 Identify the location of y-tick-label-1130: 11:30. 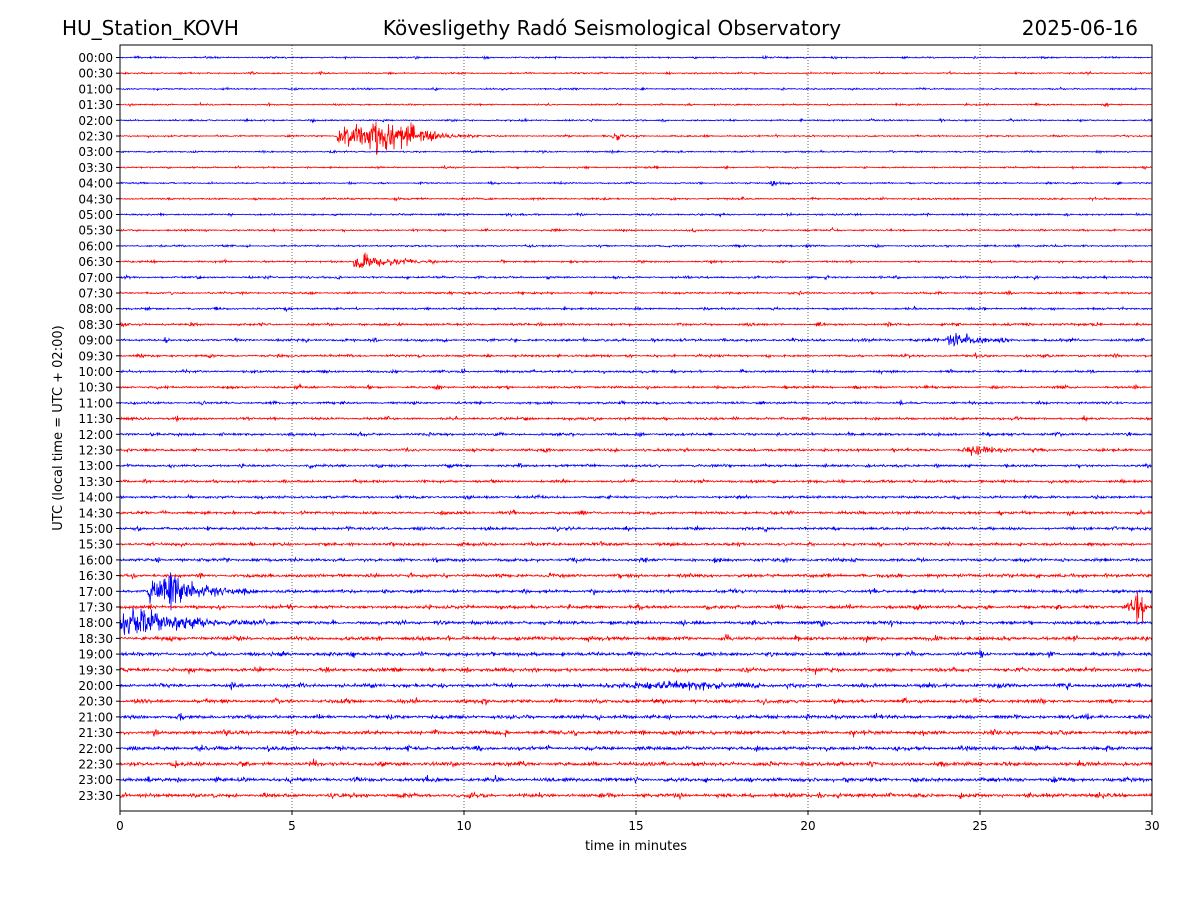
(95, 419).